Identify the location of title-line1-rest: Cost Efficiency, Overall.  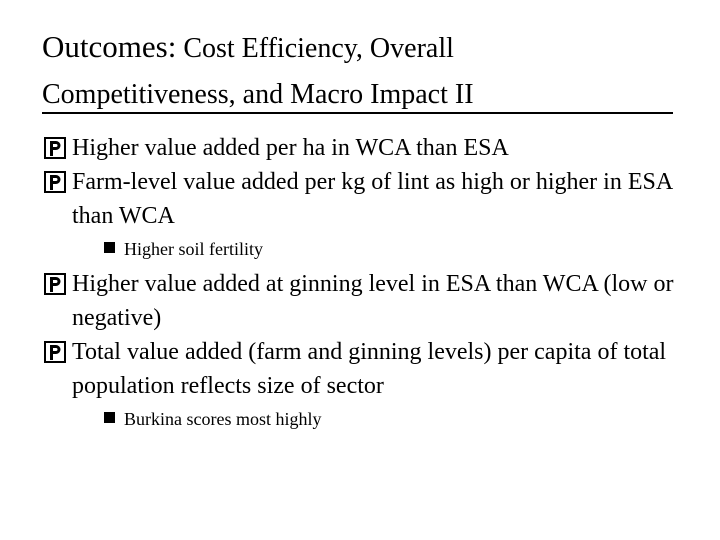
(315, 48).